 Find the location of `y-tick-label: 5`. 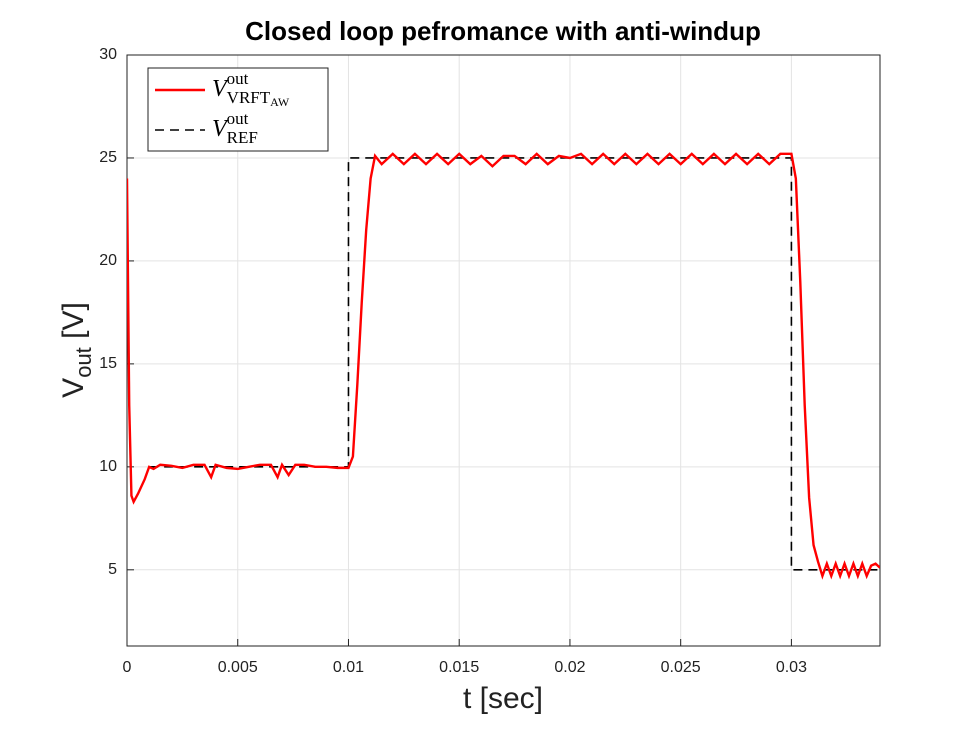

y-tick-label: 5 is located at coordinates (112, 569).